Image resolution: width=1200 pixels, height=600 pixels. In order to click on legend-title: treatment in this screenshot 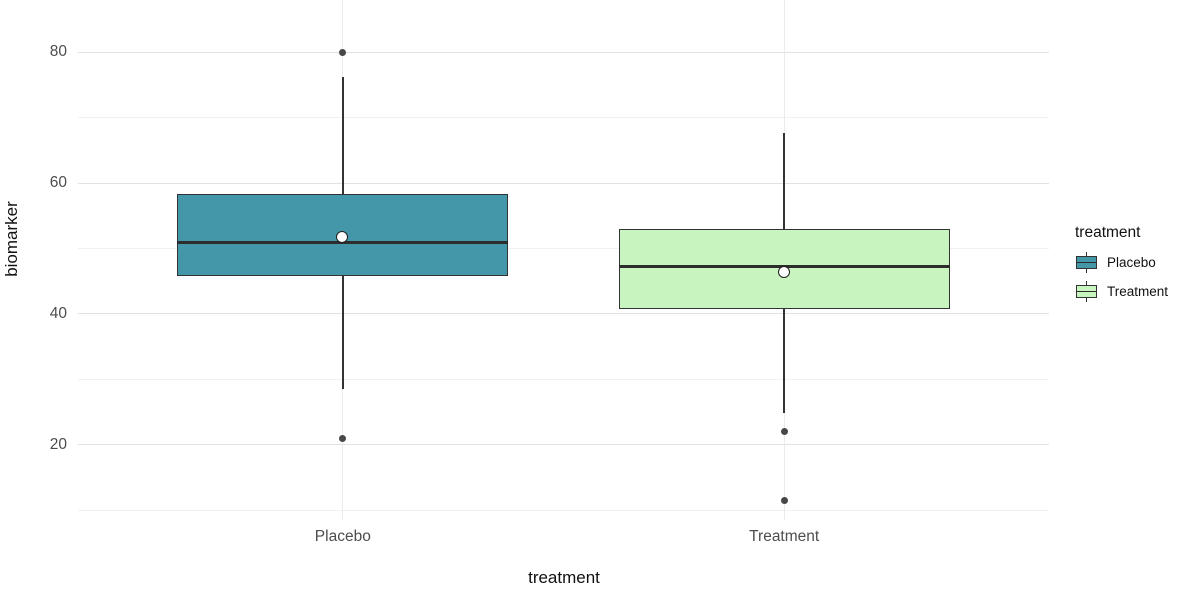, I will do `click(1108, 232)`.